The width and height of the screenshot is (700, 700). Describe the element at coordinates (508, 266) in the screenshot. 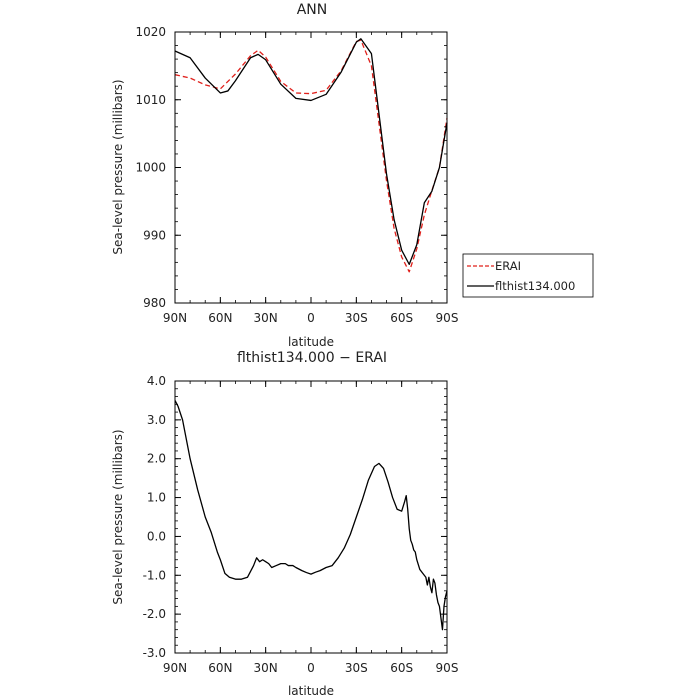

I see `legend-label-erai: ERAI` at that location.